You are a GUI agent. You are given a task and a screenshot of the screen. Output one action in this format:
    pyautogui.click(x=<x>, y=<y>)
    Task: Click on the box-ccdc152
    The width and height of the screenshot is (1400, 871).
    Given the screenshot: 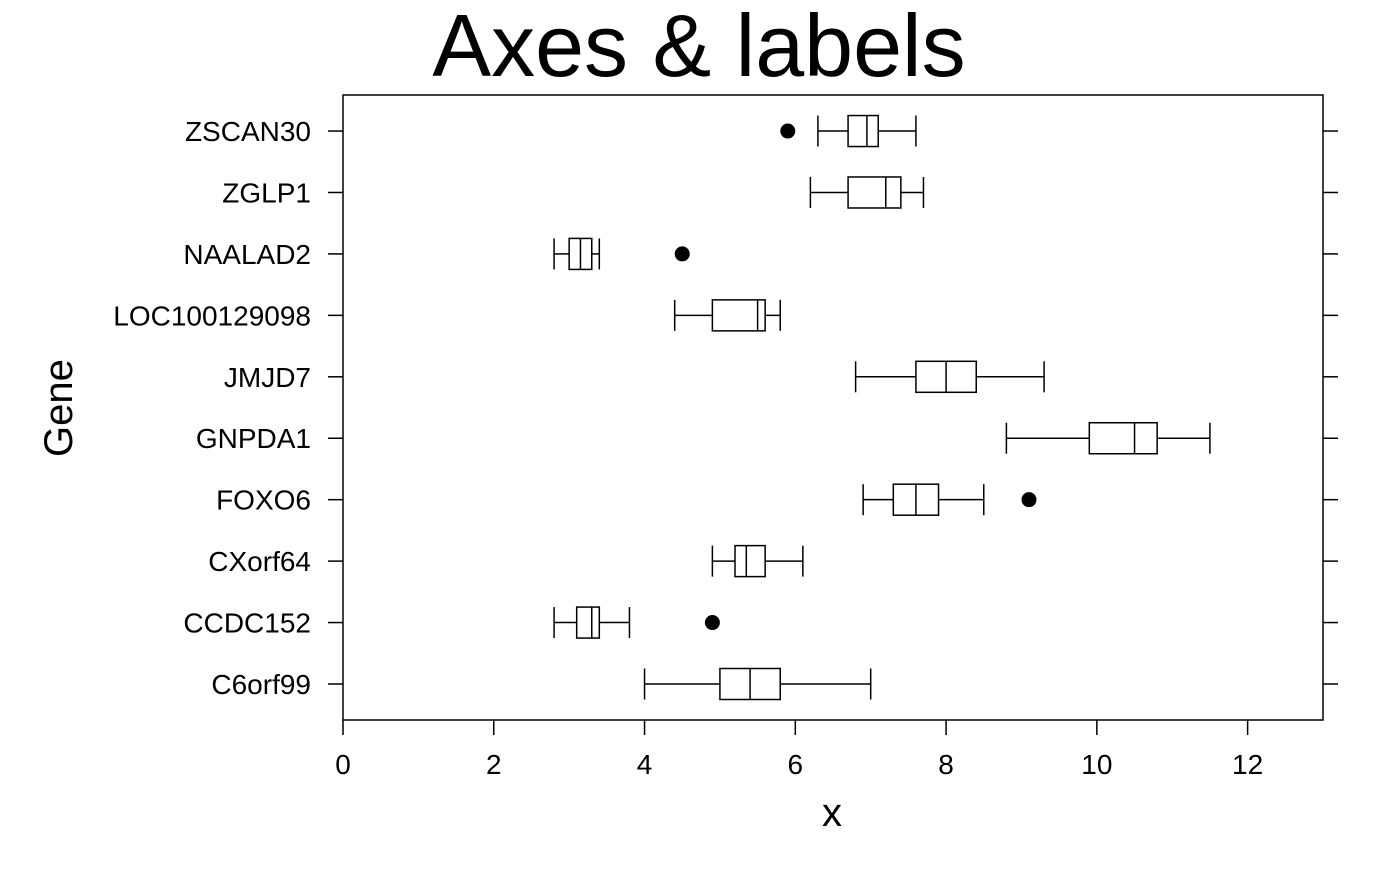 What is the action you would take?
    pyautogui.click(x=636, y=622)
    